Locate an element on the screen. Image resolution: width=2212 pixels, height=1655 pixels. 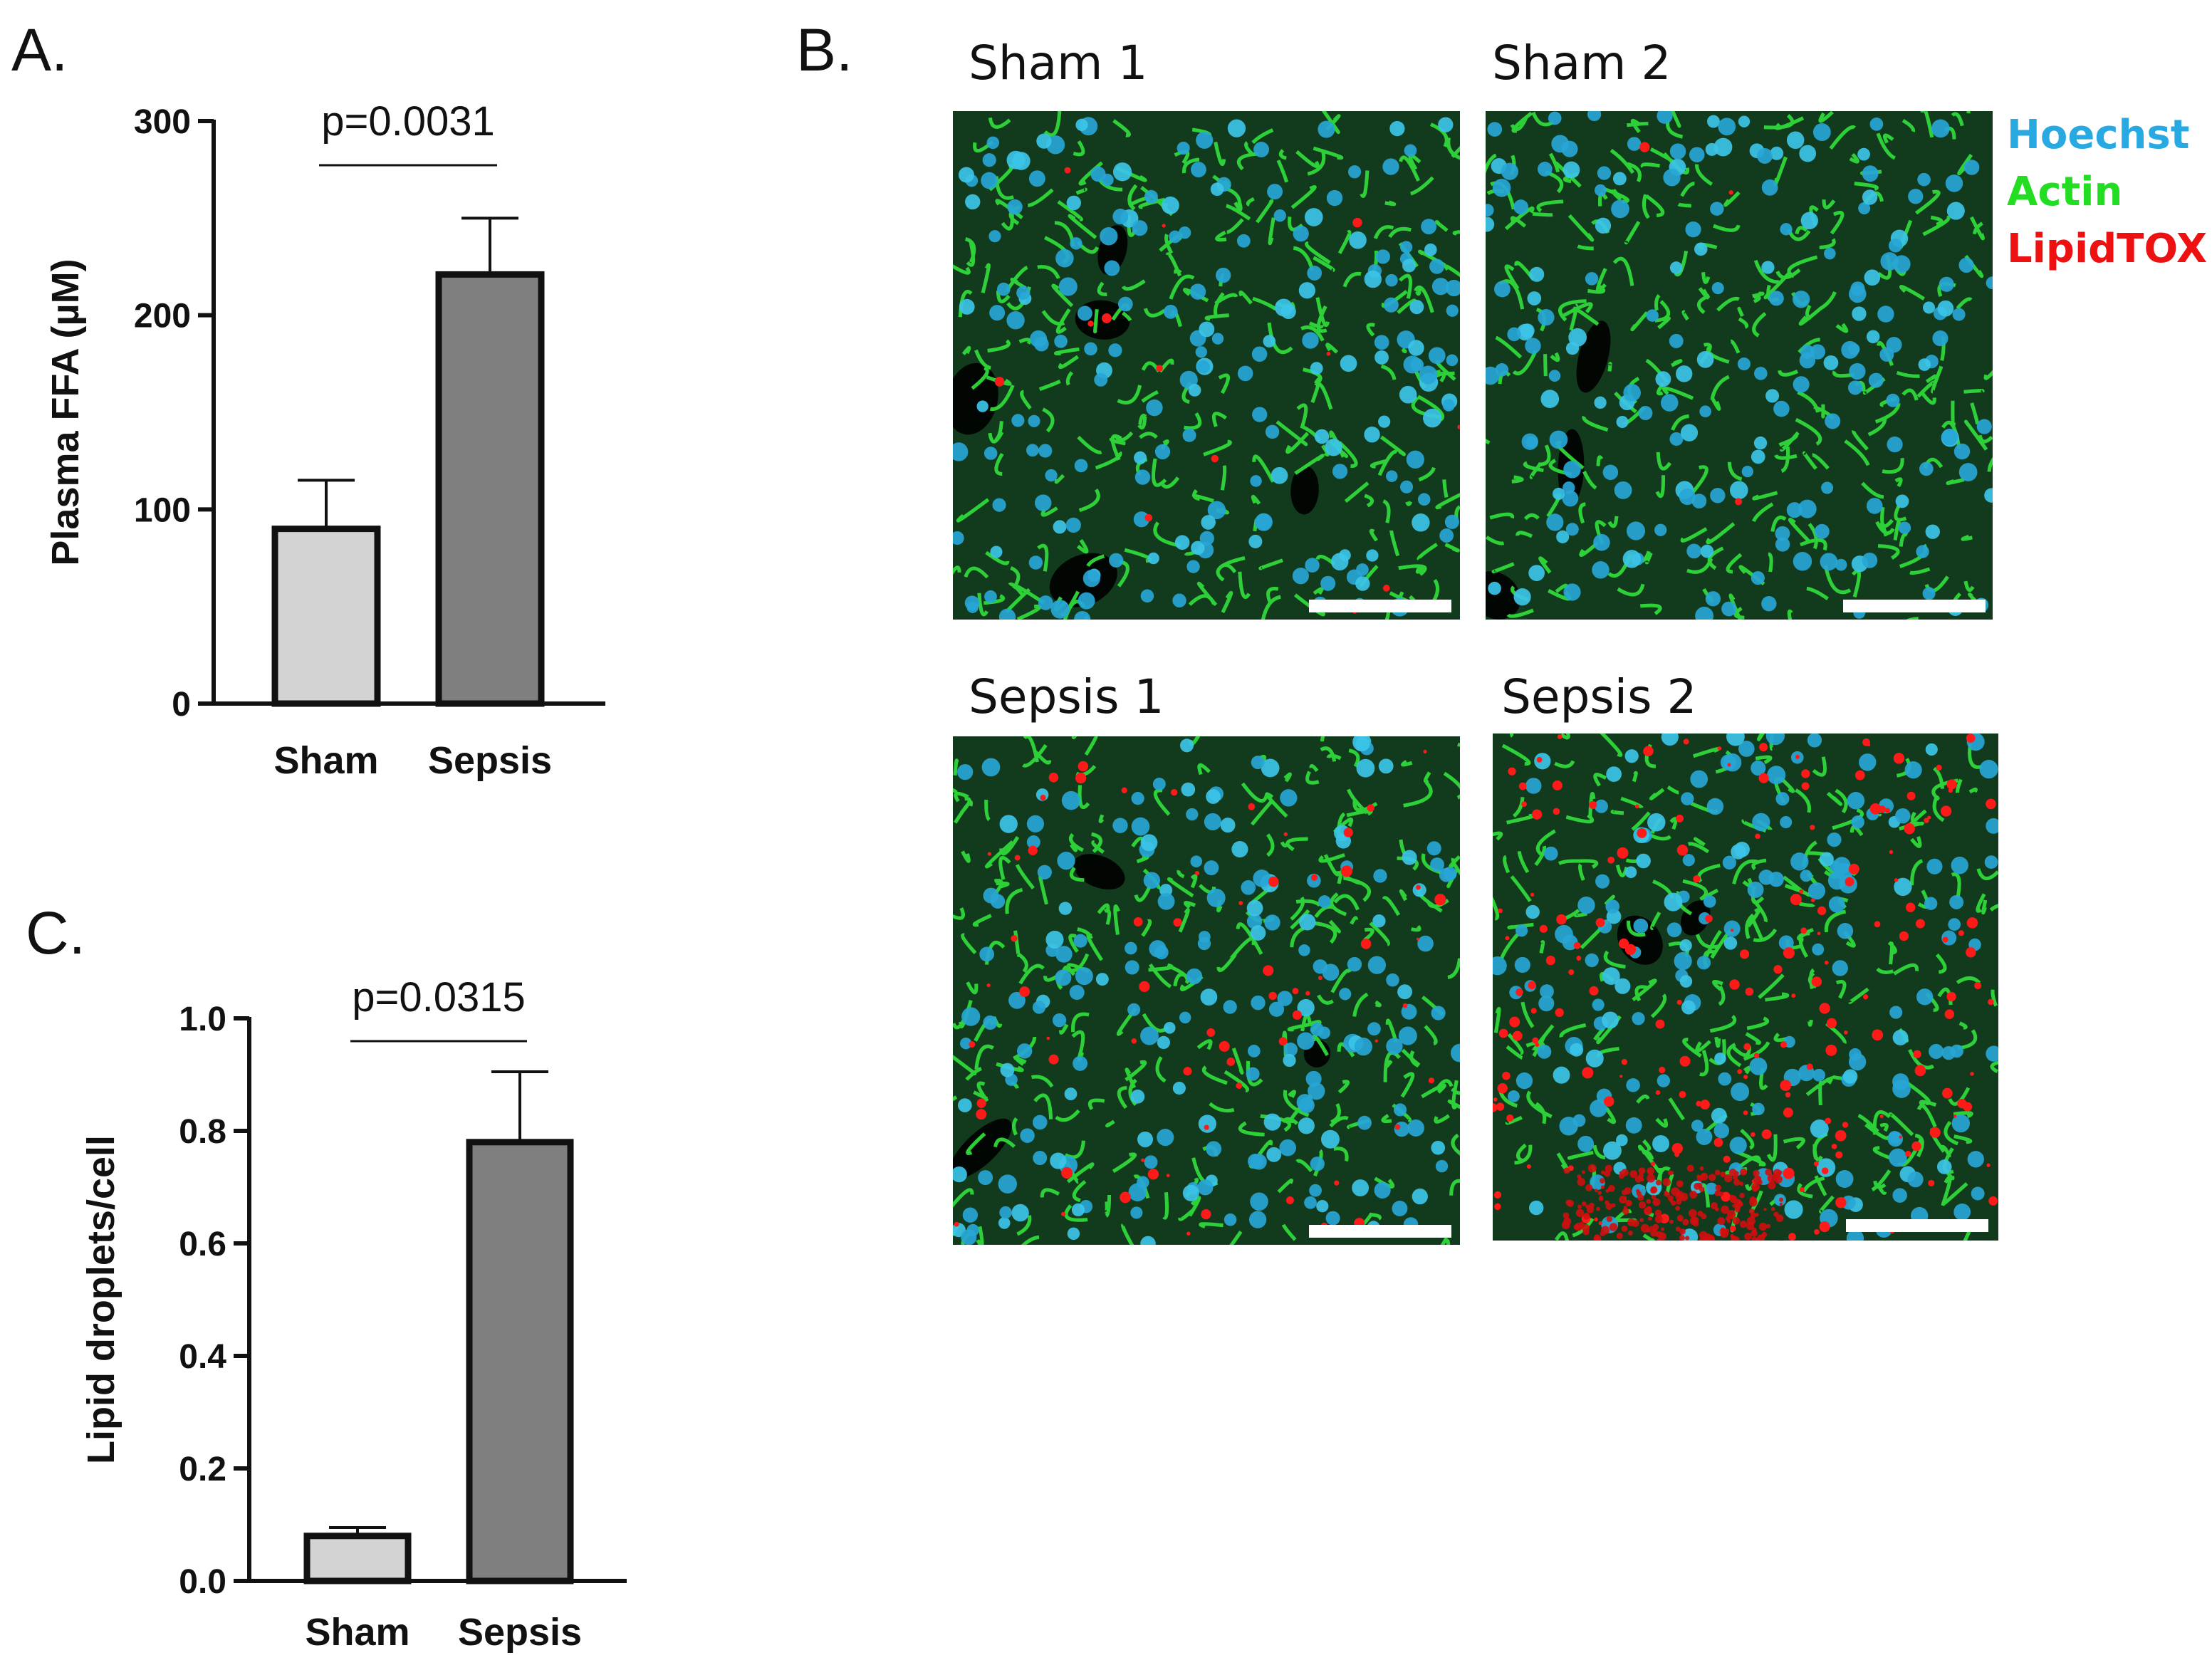
y-tick-label: 0.4 is located at coordinates (202, 1357).